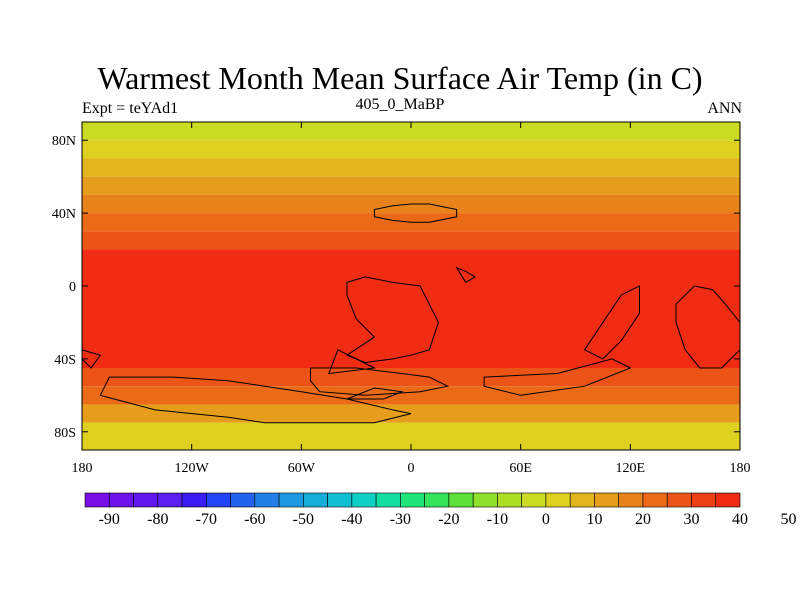 The width and height of the screenshot is (800, 600). I want to click on lat-tick-label: 40N, so click(64, 214).